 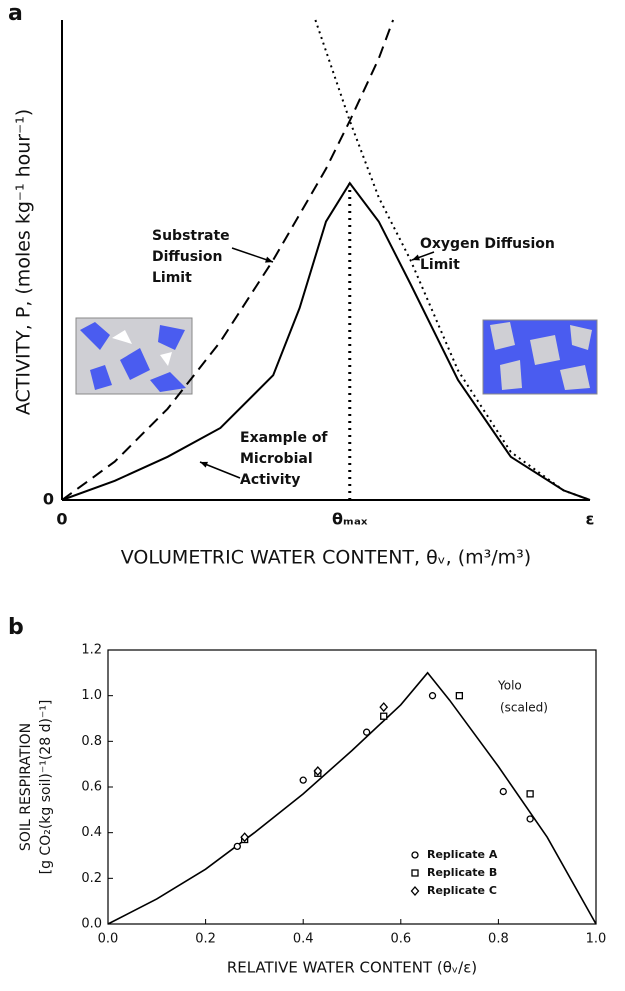 I want to click on x-tick-label: θₘₐₓ, so click(x=350, y=519).